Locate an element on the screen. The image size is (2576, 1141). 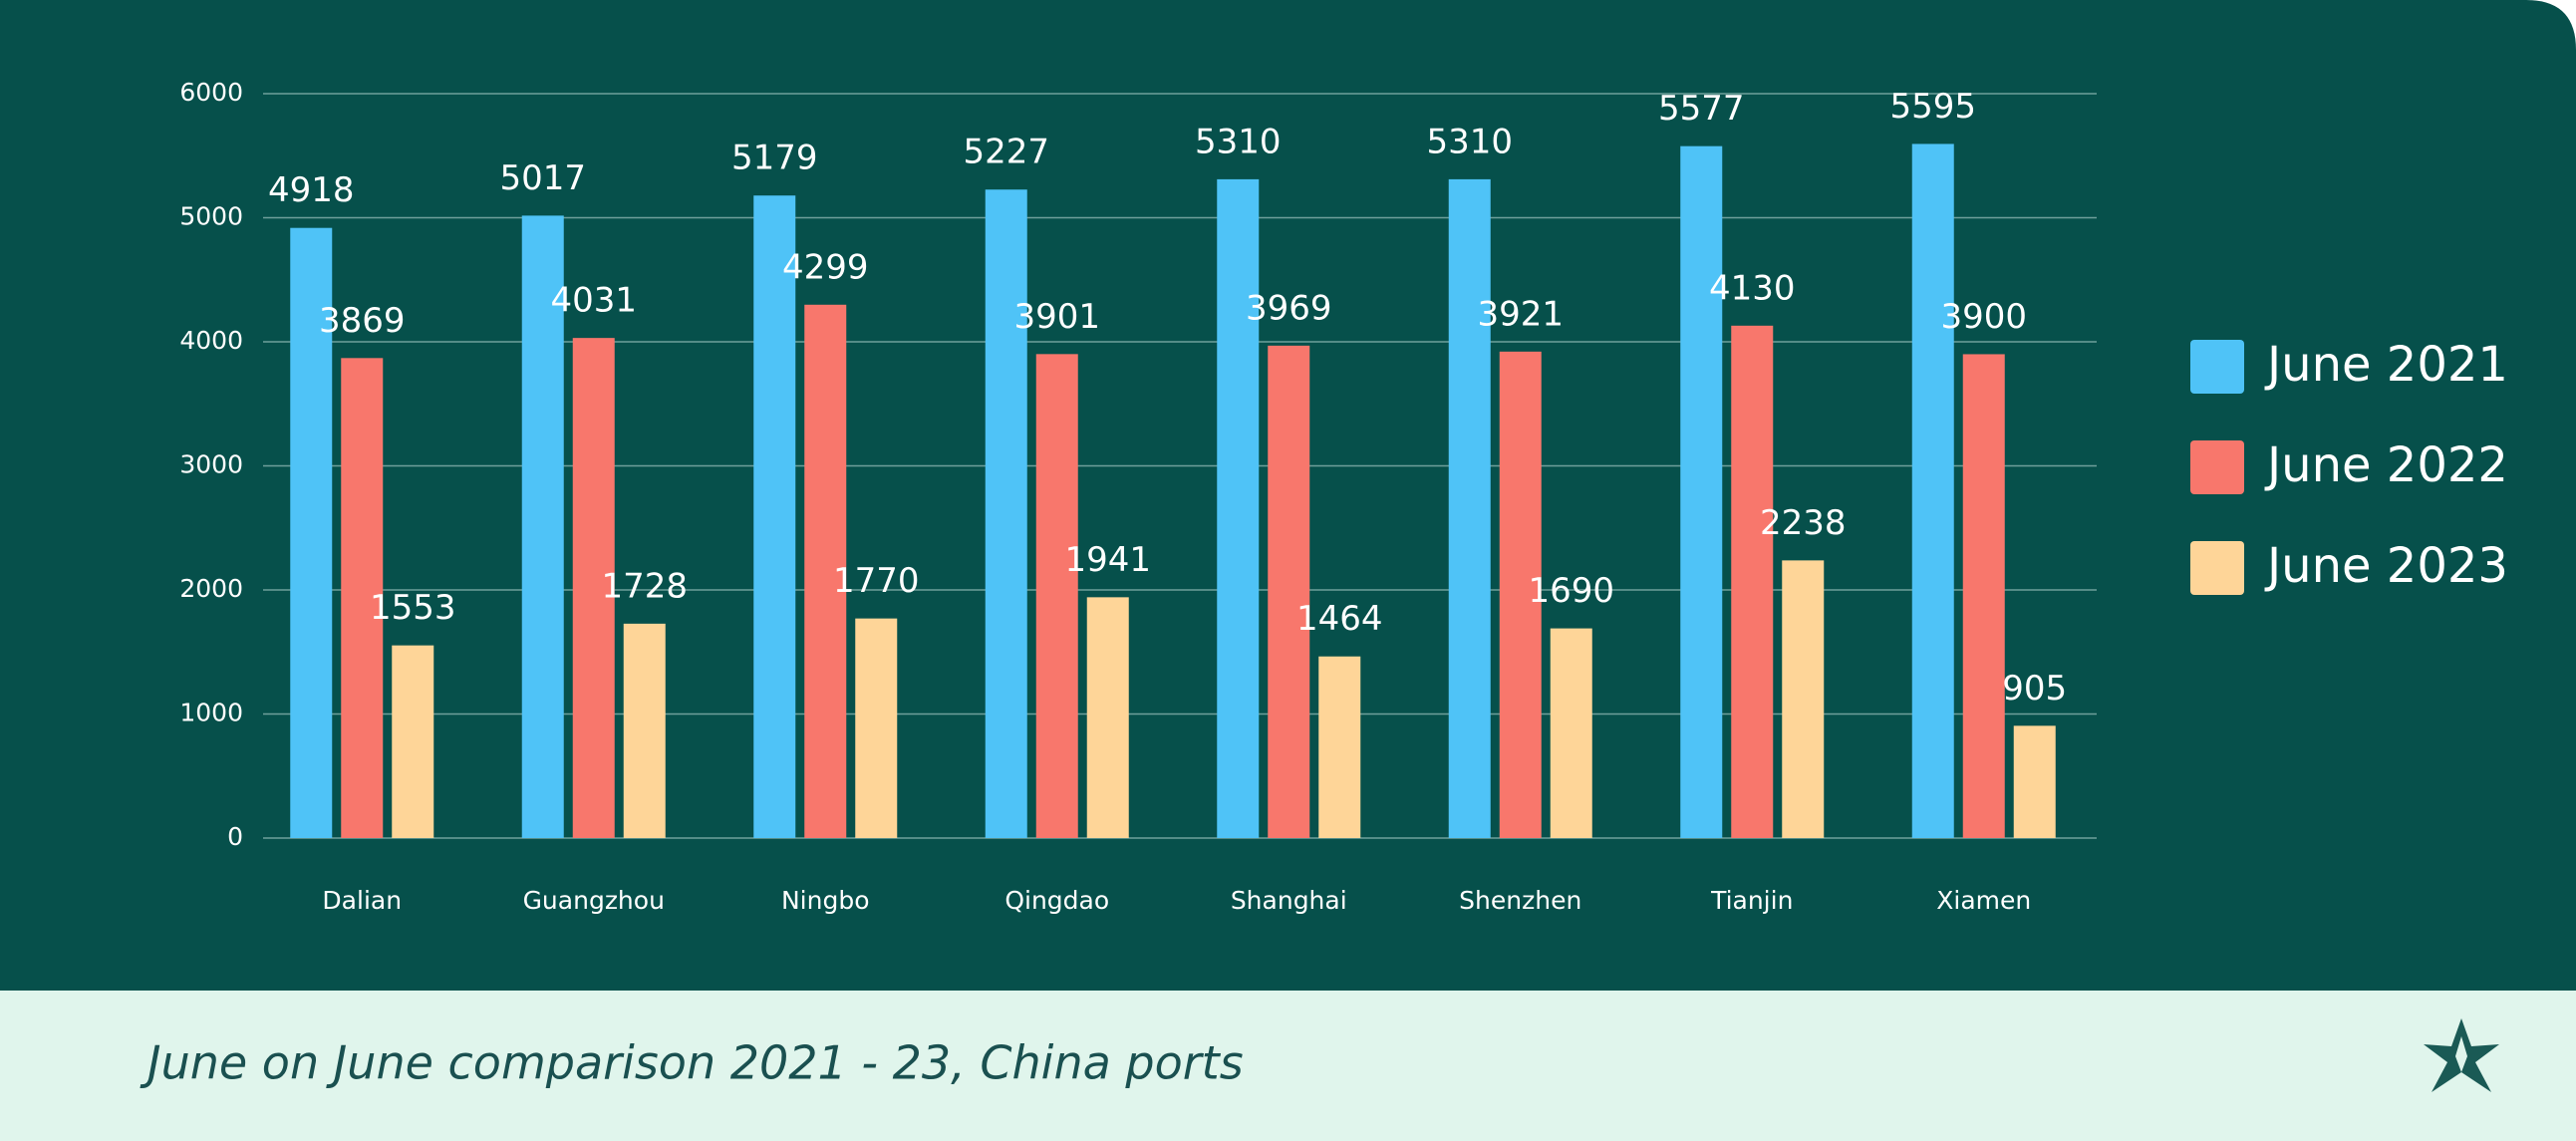
x-tick-label: Shanghai is located at coordinates (1289, 900).